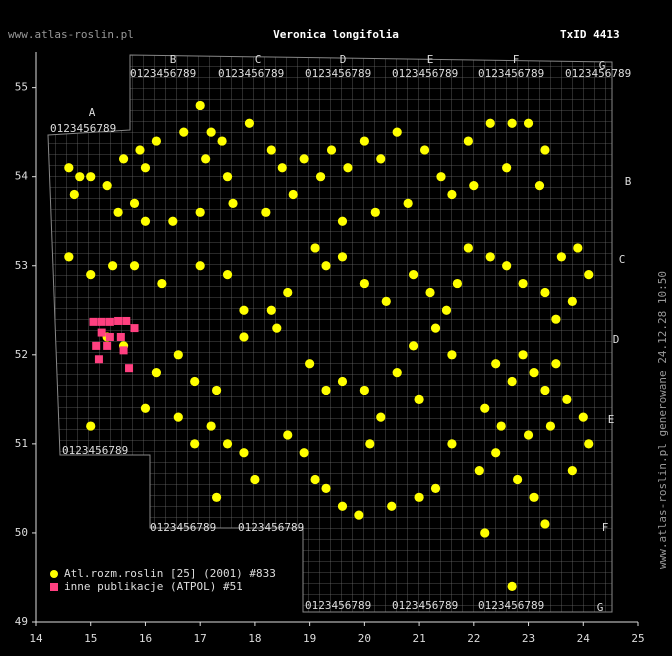  Describe the element at coordinates (590, 34) in the screenshot. I see `taxon-id: TxID 4413` at that location.